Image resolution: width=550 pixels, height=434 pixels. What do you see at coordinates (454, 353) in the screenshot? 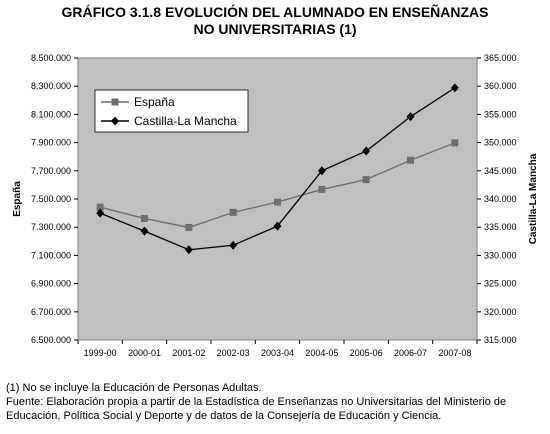
I see `x-axis-tick-label: 2007-08` at bounding box center [454, 353].